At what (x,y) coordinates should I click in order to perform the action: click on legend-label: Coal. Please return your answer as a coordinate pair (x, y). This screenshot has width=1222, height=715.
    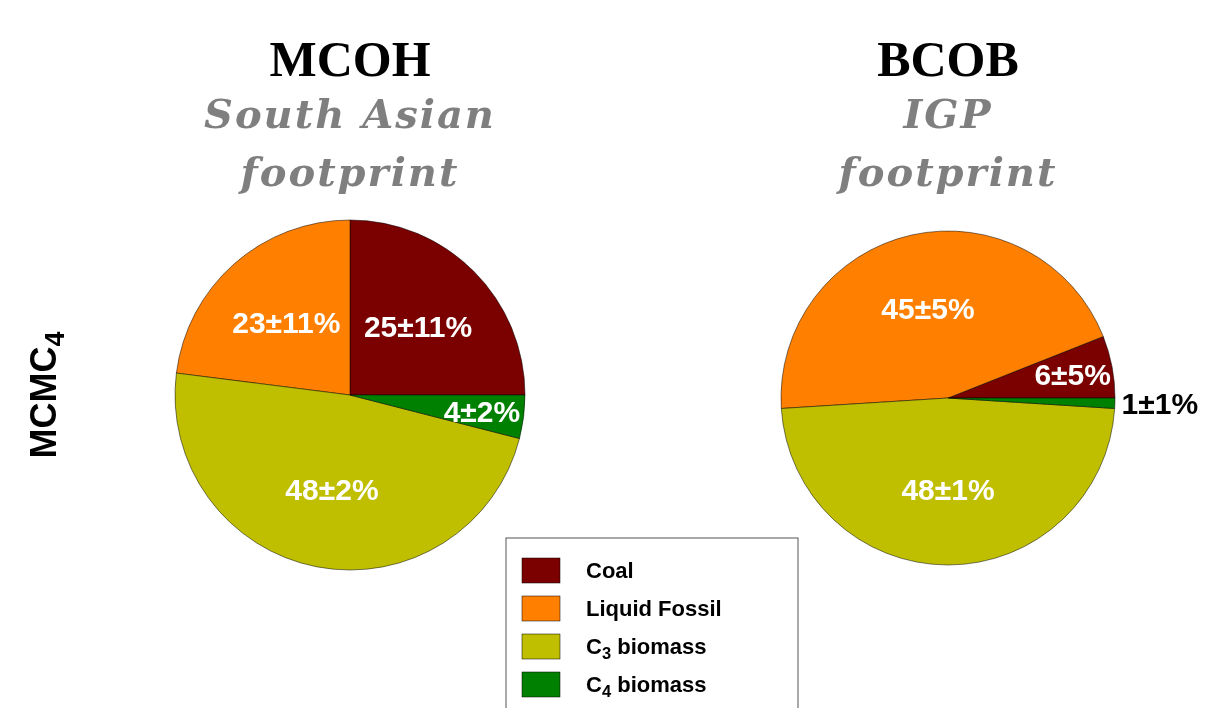
    Looking at the image, I should click on (610, 570).